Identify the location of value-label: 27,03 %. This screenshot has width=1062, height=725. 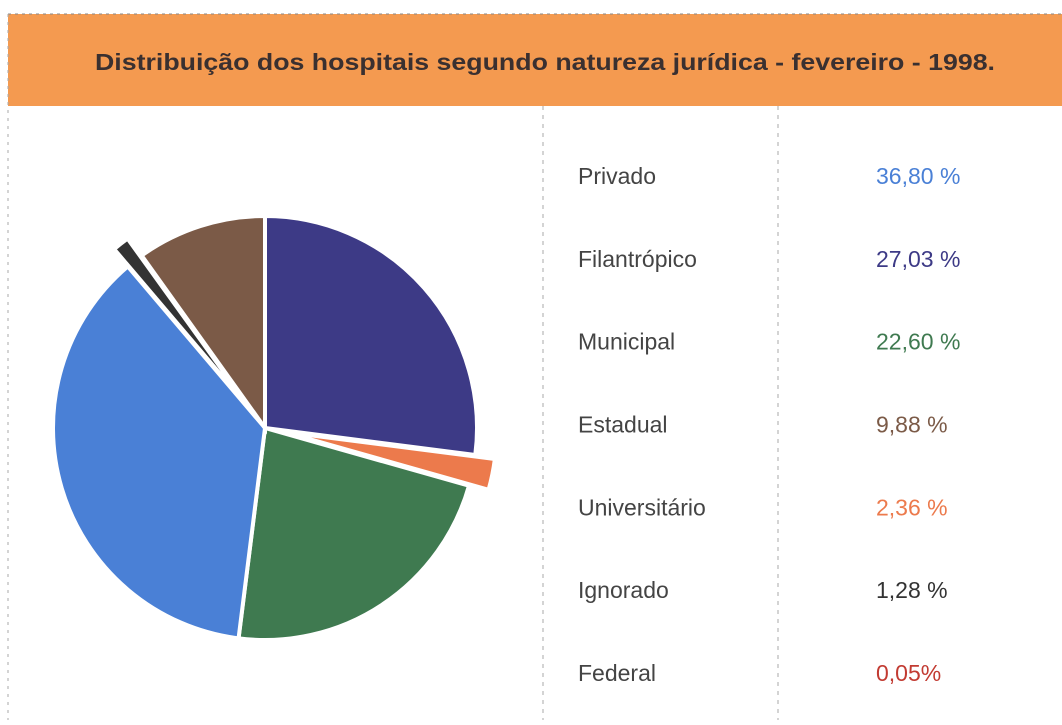
(918, 259).